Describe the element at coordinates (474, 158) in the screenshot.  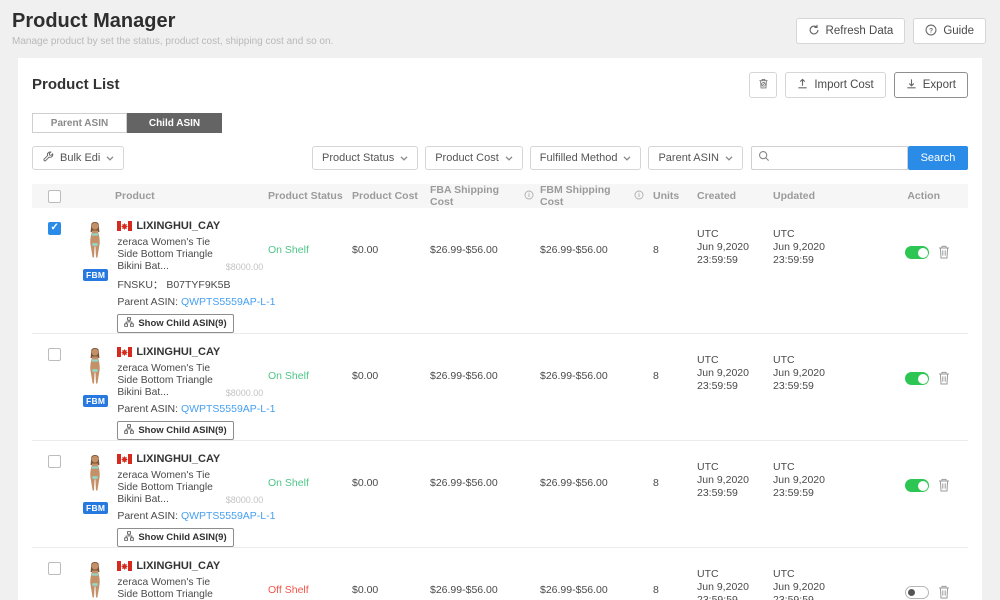
I see `product-cost-dropdown: Product Cost` at that location.